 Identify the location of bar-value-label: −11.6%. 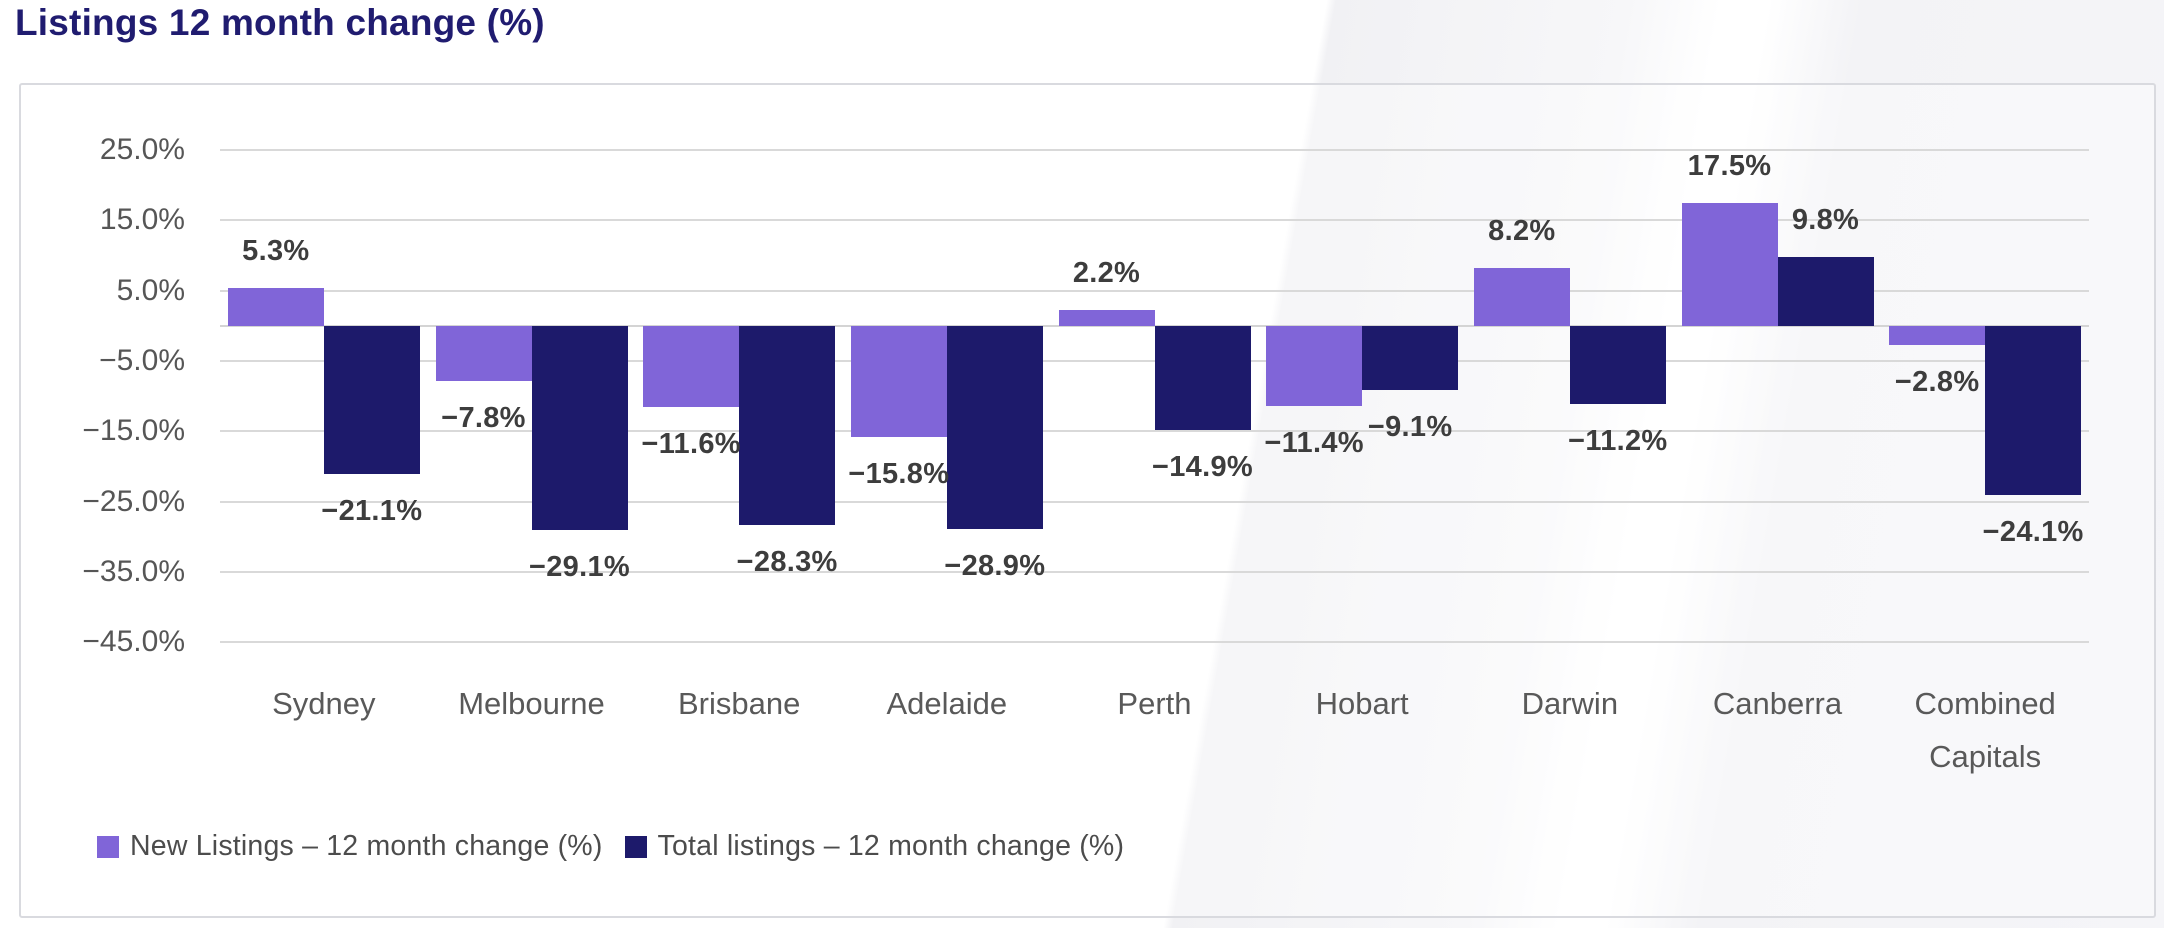
(691, 444).